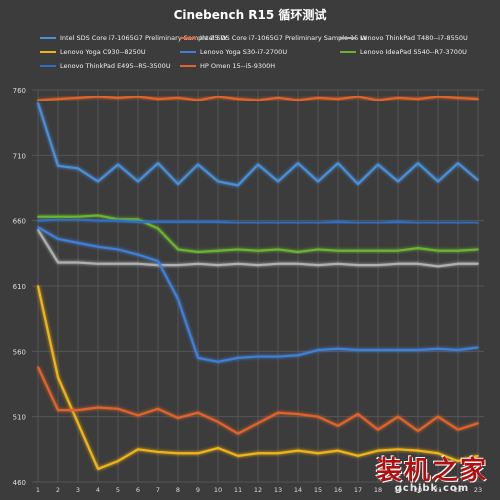 The width and height of the screenshot is (500, 500). Describe the element at coordinates (19, 156) in the screenshot. I see `y-tick-label: 710` at that location.